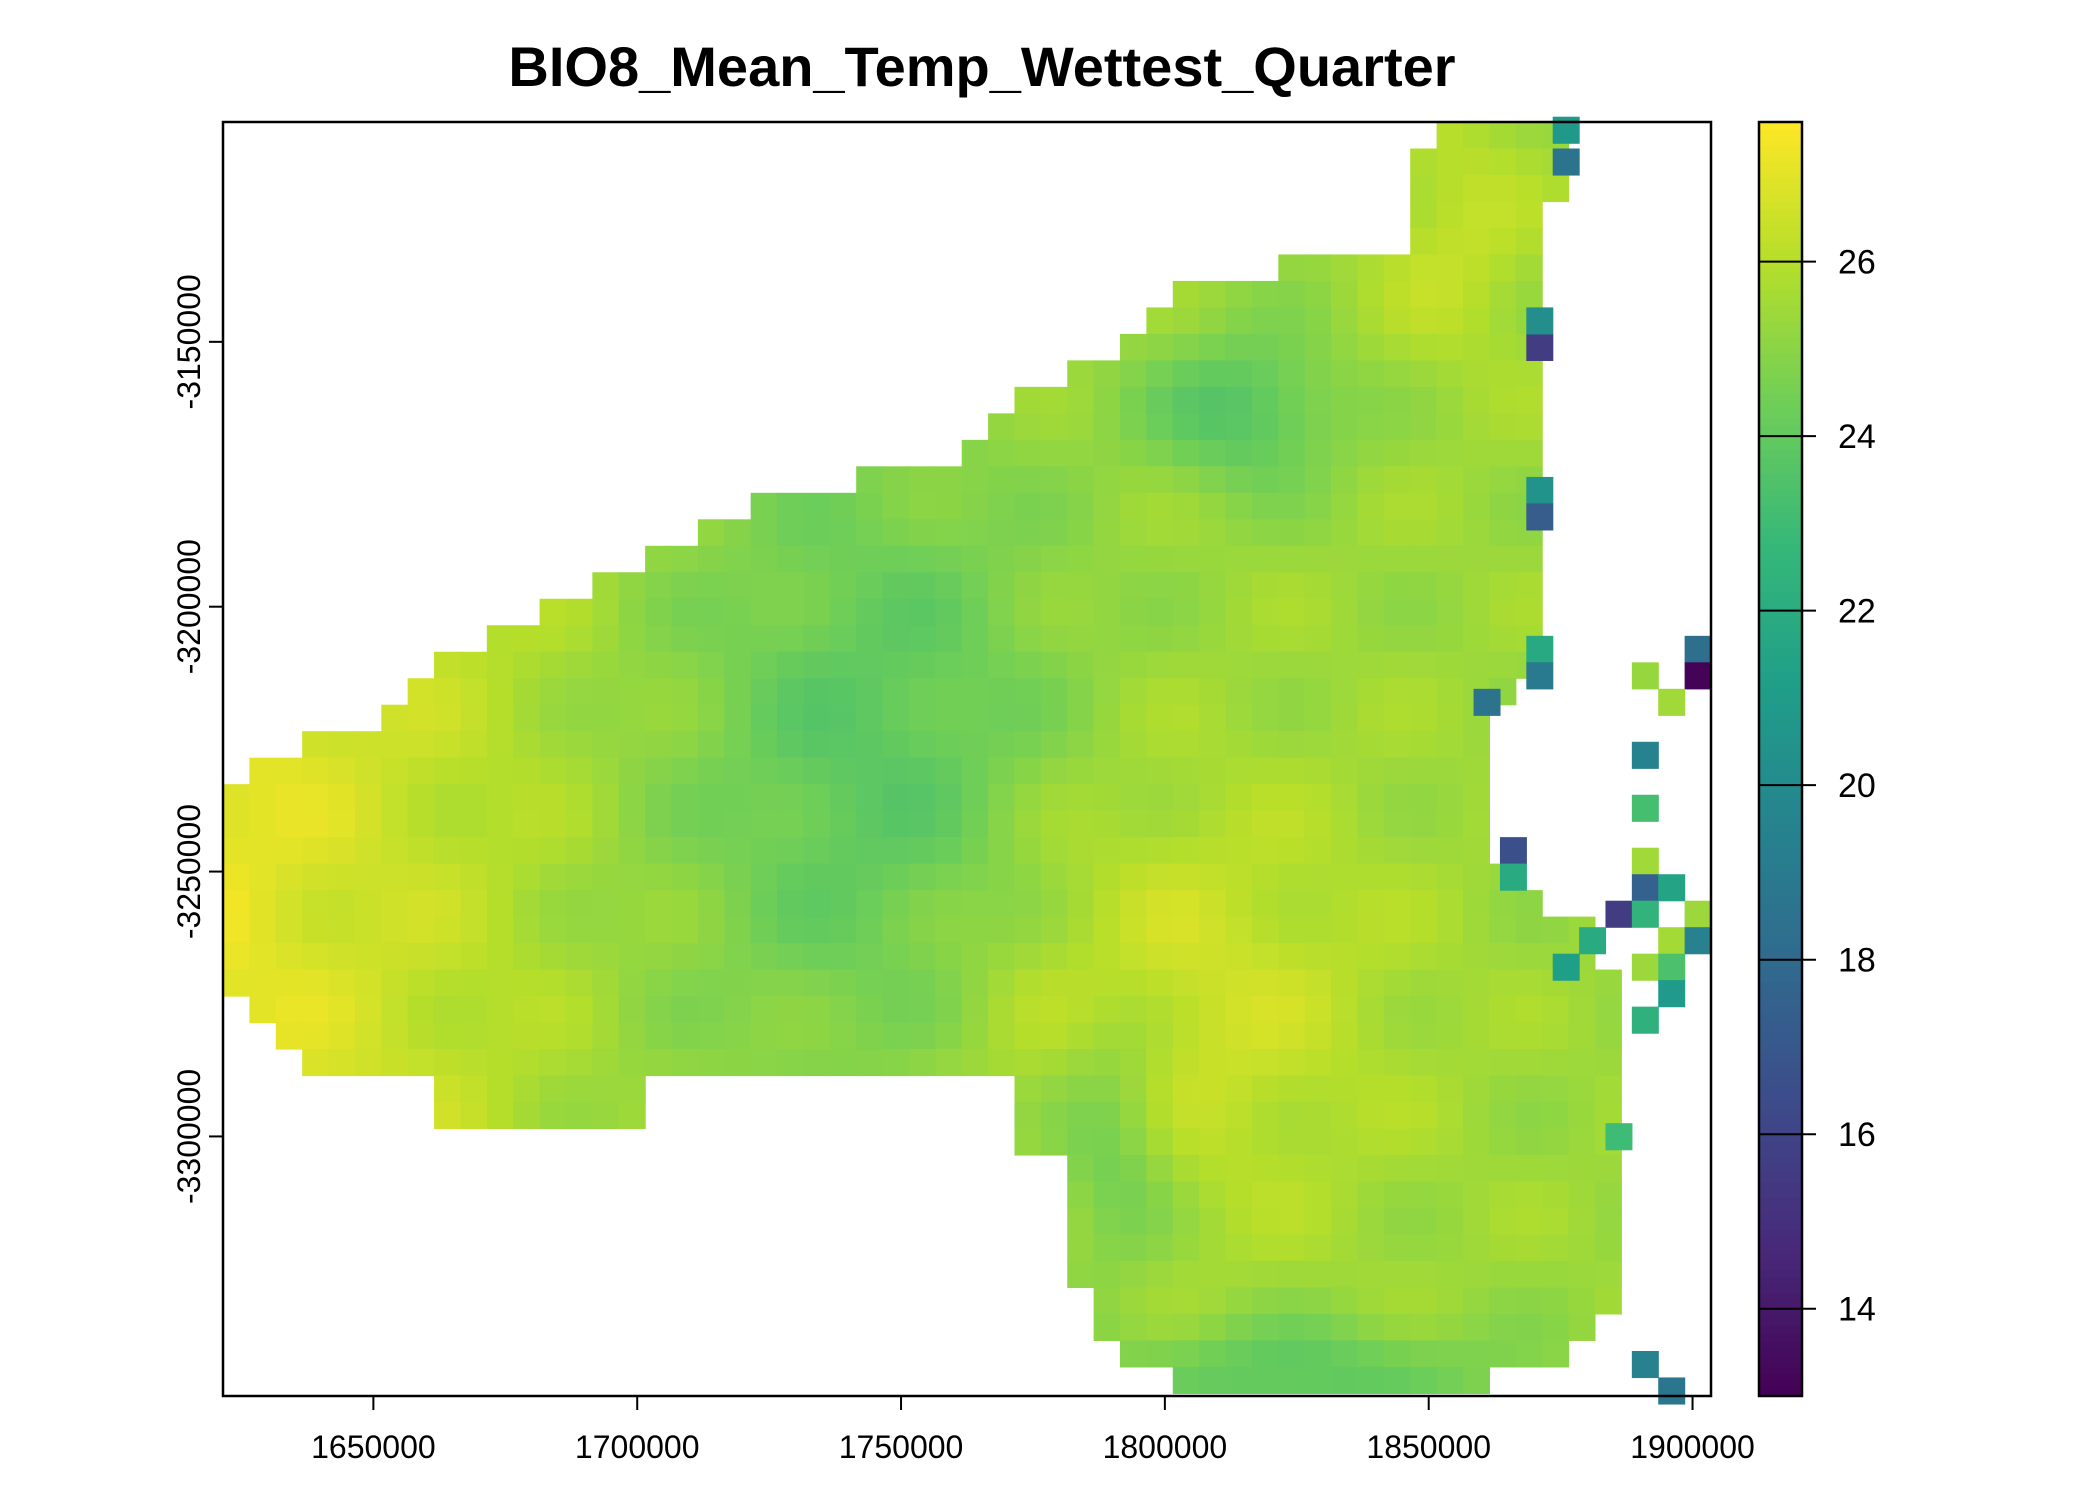 This screenshot has width=2100, height=1500. I want to click on colorbar-tick-label-6: 26, so click(1857, 263).